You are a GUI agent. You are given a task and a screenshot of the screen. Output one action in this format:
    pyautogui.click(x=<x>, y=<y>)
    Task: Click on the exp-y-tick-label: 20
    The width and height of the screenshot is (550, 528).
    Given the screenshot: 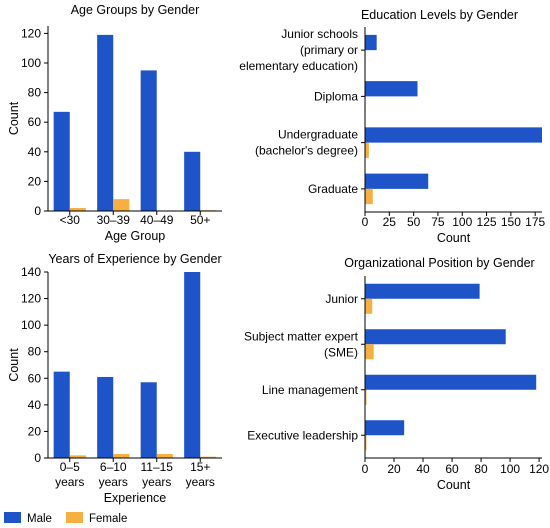 What is the action you would take?
    pyautogui.click(x=35, y=431)
    